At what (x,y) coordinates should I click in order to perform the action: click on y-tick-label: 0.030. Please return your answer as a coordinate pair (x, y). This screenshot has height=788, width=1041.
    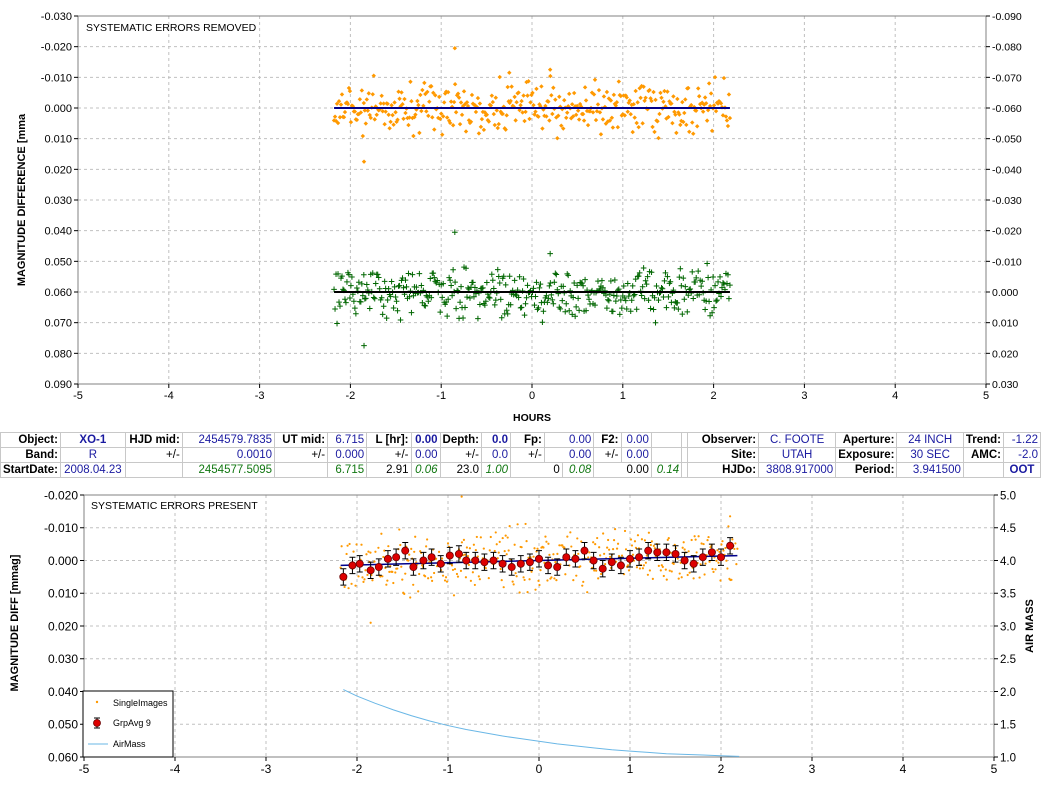
    Looking at the image, I should click on (63, 659).